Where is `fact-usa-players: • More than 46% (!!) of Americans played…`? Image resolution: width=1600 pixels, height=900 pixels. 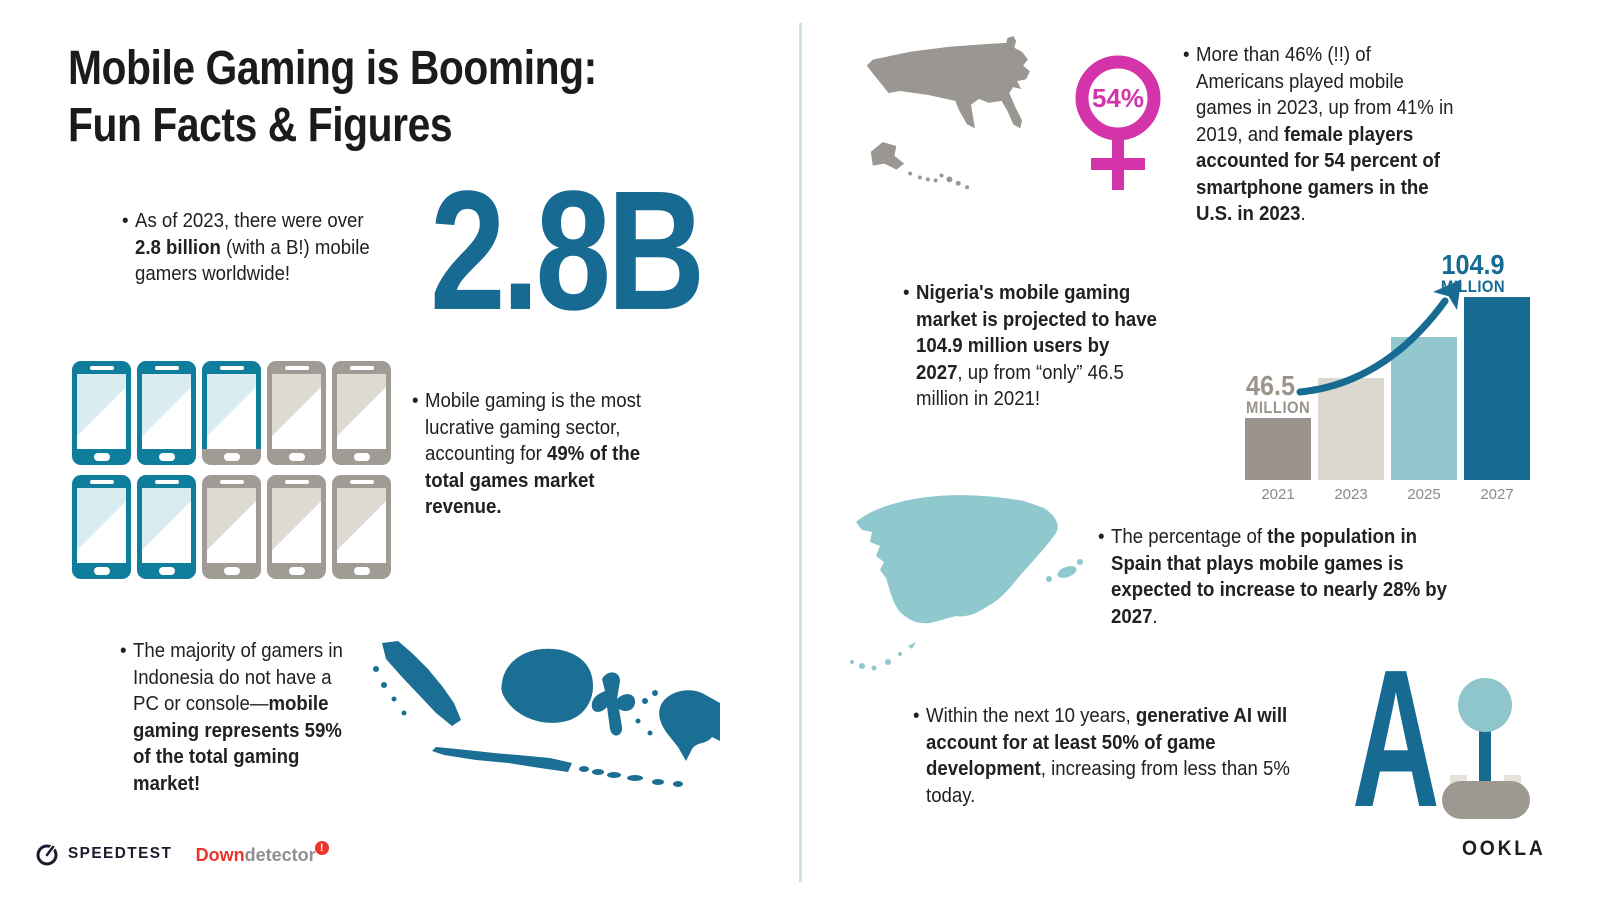 fact-usa-players: • More than 46% (!!) of Americans played… is located at coordinates (1319, 135).